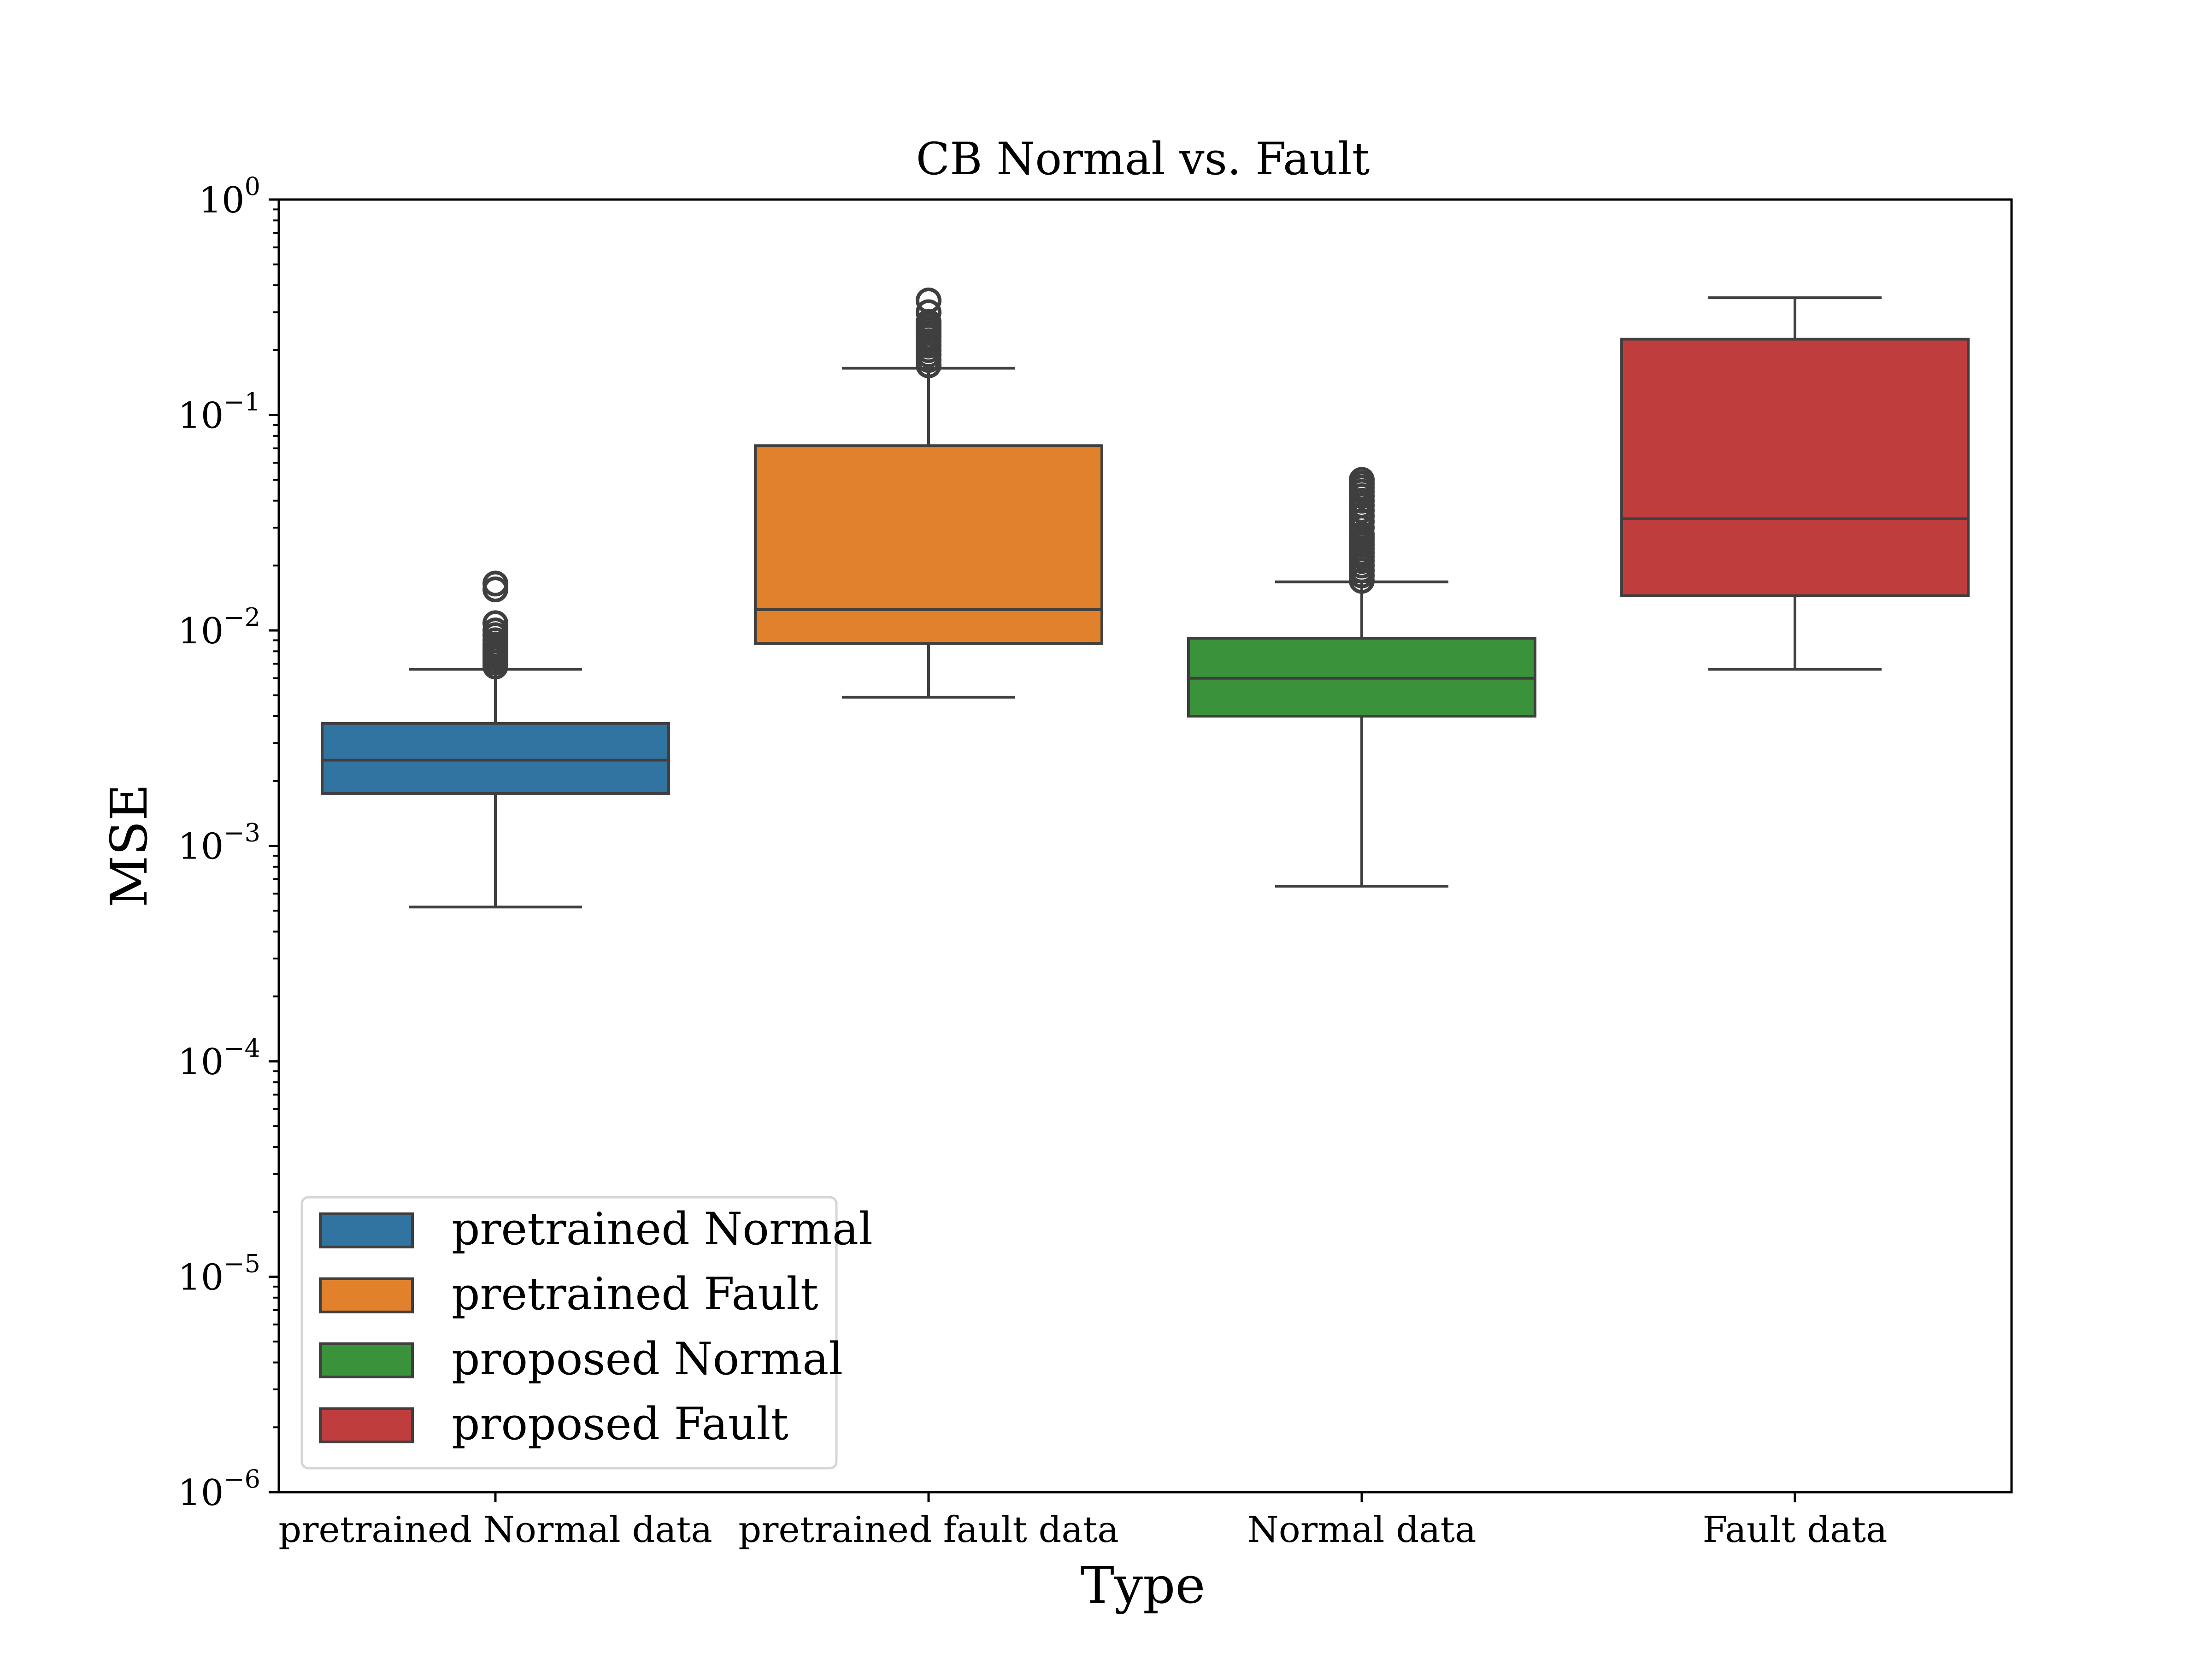  What do you see at coordinates (219, 627) in the screenshot?
I see `y-tick-label: 10⁻²` at bounding box center [219, 627].